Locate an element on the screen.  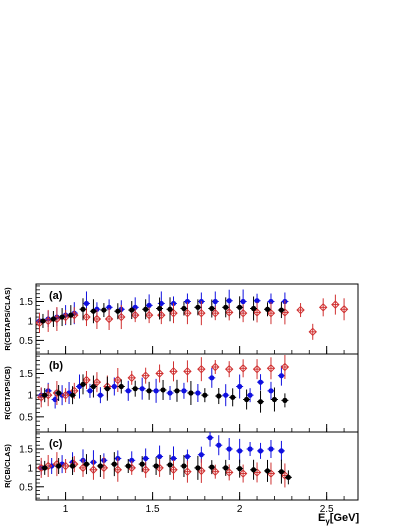
x-tick-label: 1 is located at coordinates (66, 509).